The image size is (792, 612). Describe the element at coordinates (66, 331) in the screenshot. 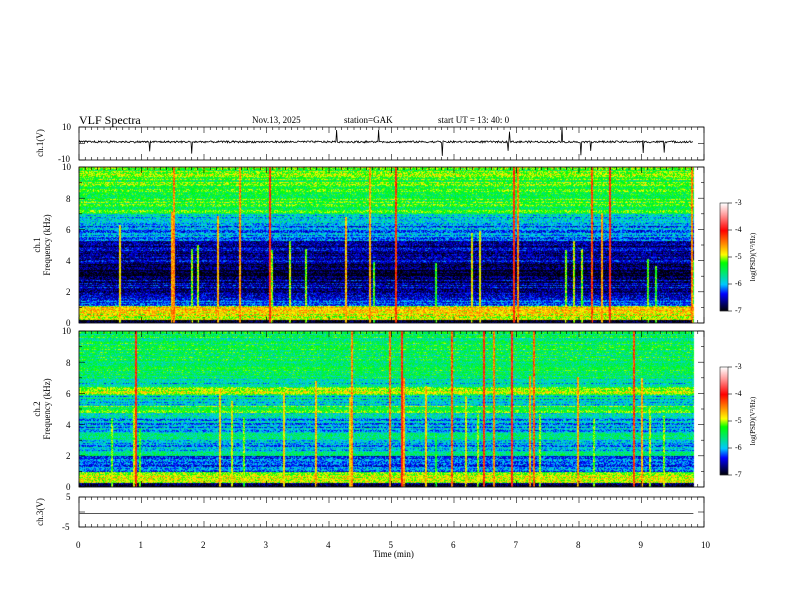

I see `spec2-ytick: 10` at that location.